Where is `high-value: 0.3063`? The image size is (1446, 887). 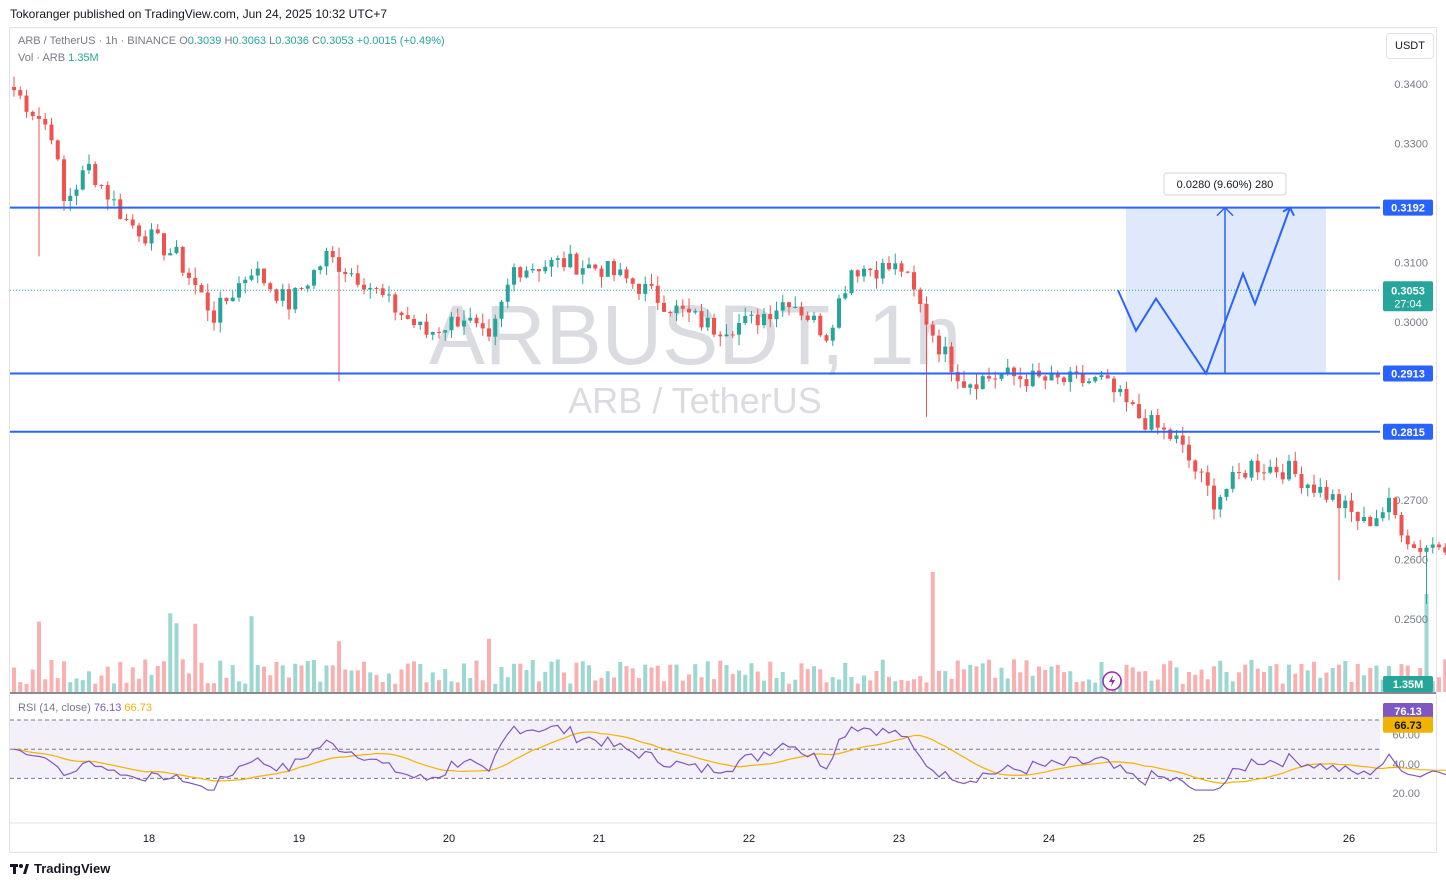 high-value: 0.3063 is located at coordinates (249, 41).